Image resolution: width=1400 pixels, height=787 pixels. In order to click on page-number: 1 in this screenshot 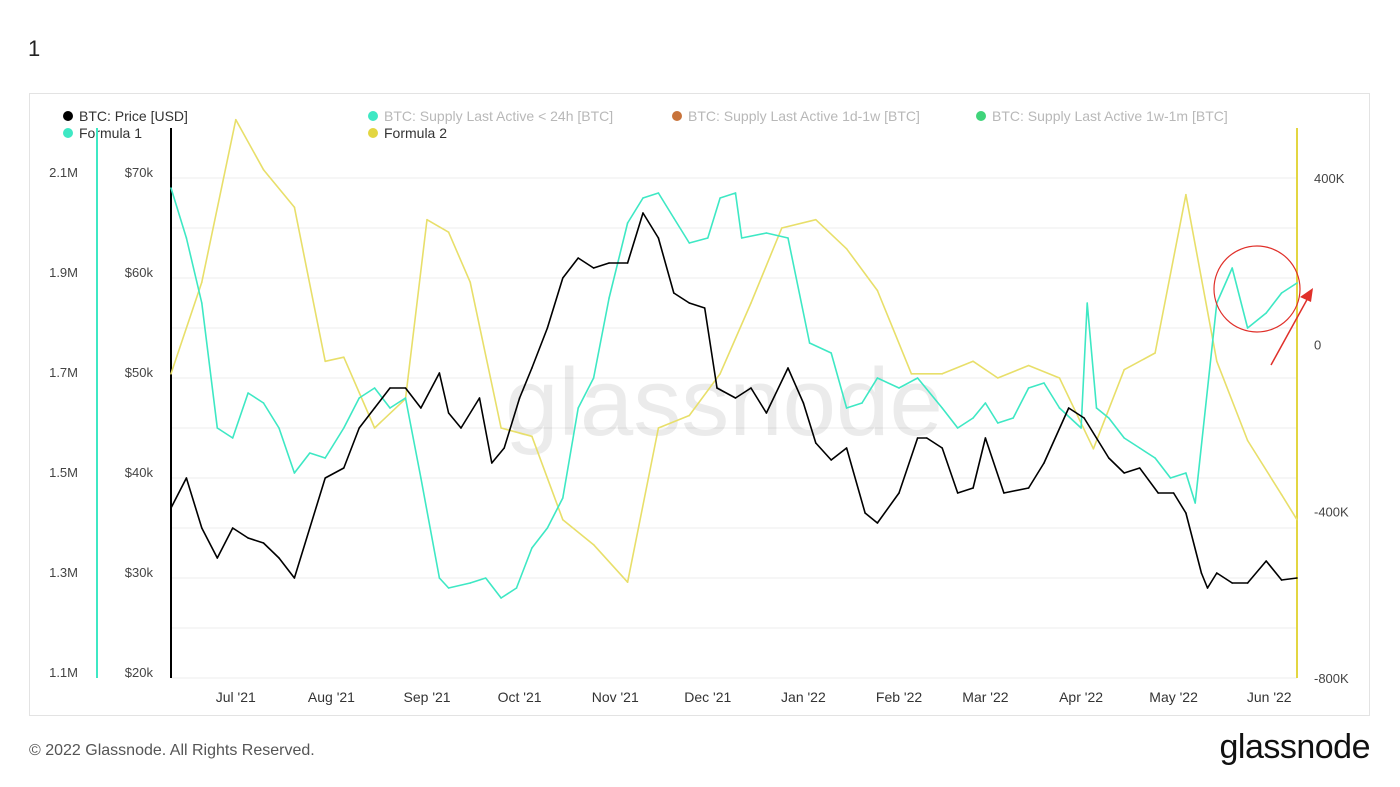, I will do `click(34, 48)`.